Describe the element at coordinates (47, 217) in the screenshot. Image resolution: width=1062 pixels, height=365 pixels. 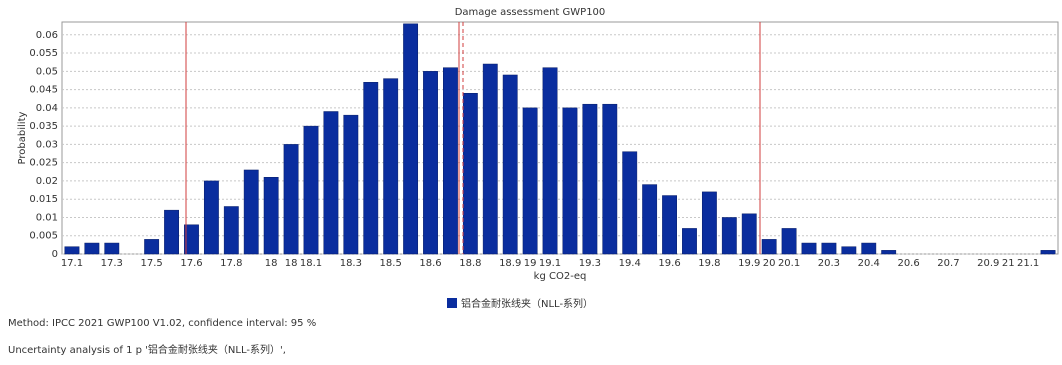
I see `y-tick-label: 0.01` at that location.